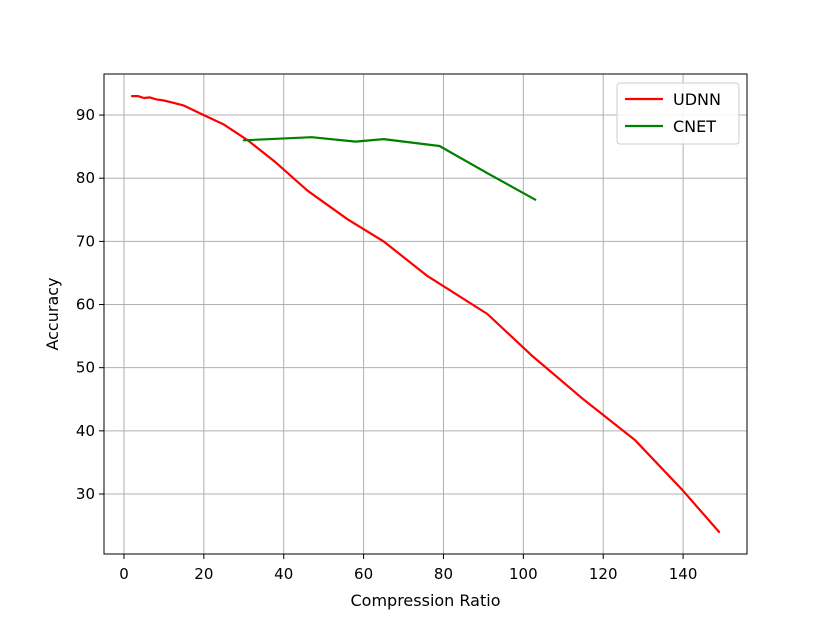  I want to click on x-tick-label: 100, so click(523, 574).